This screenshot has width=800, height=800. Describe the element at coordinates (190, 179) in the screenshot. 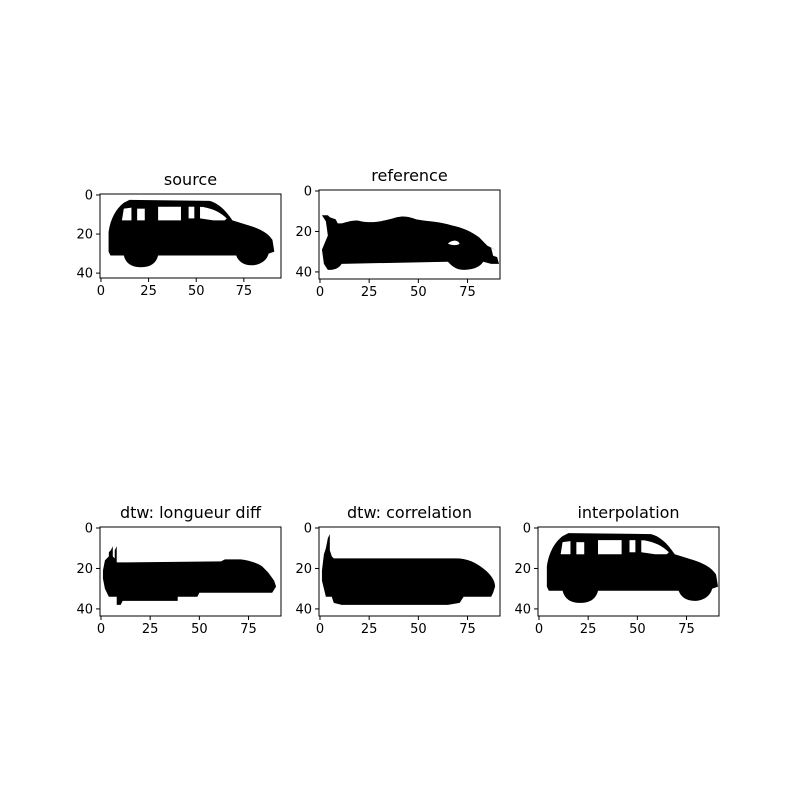

I see `panel-title: source` at that location.